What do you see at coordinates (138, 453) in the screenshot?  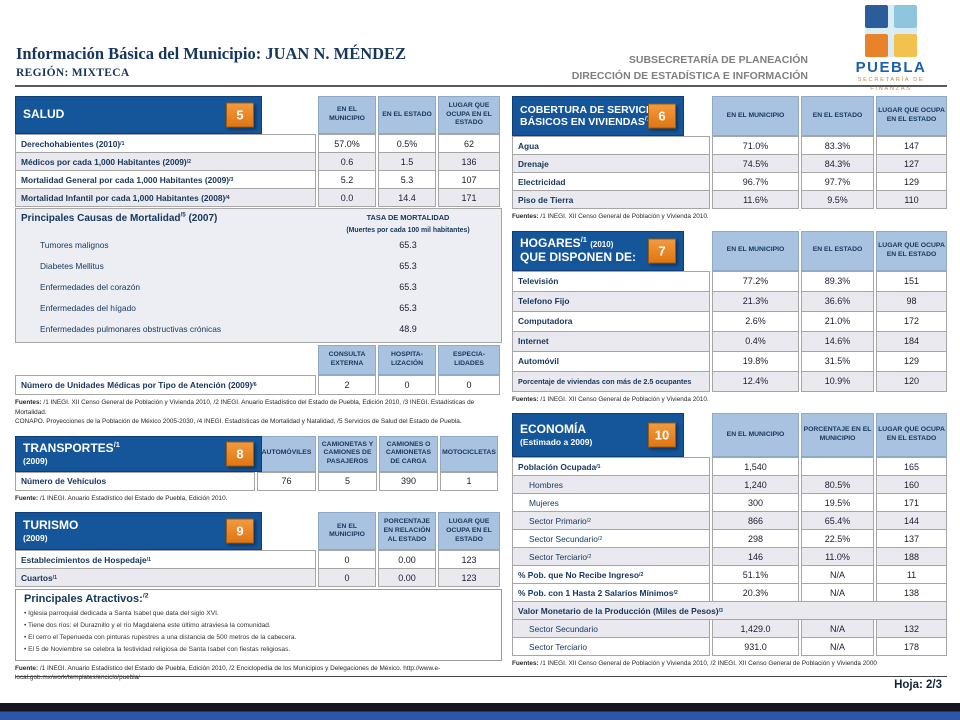 I see `transportes-title-bar: TRANSPORTES/1 (2009) 8` at bounding box center [138, 453].